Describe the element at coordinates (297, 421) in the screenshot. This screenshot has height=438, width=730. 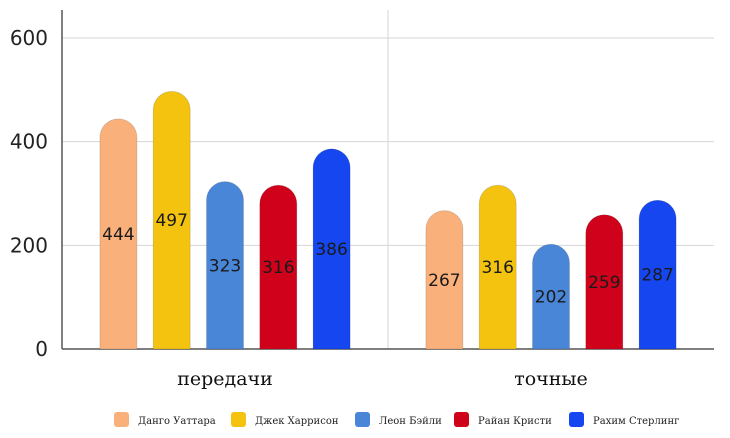
I see `legend-label: Джек Харрисон` at that location.